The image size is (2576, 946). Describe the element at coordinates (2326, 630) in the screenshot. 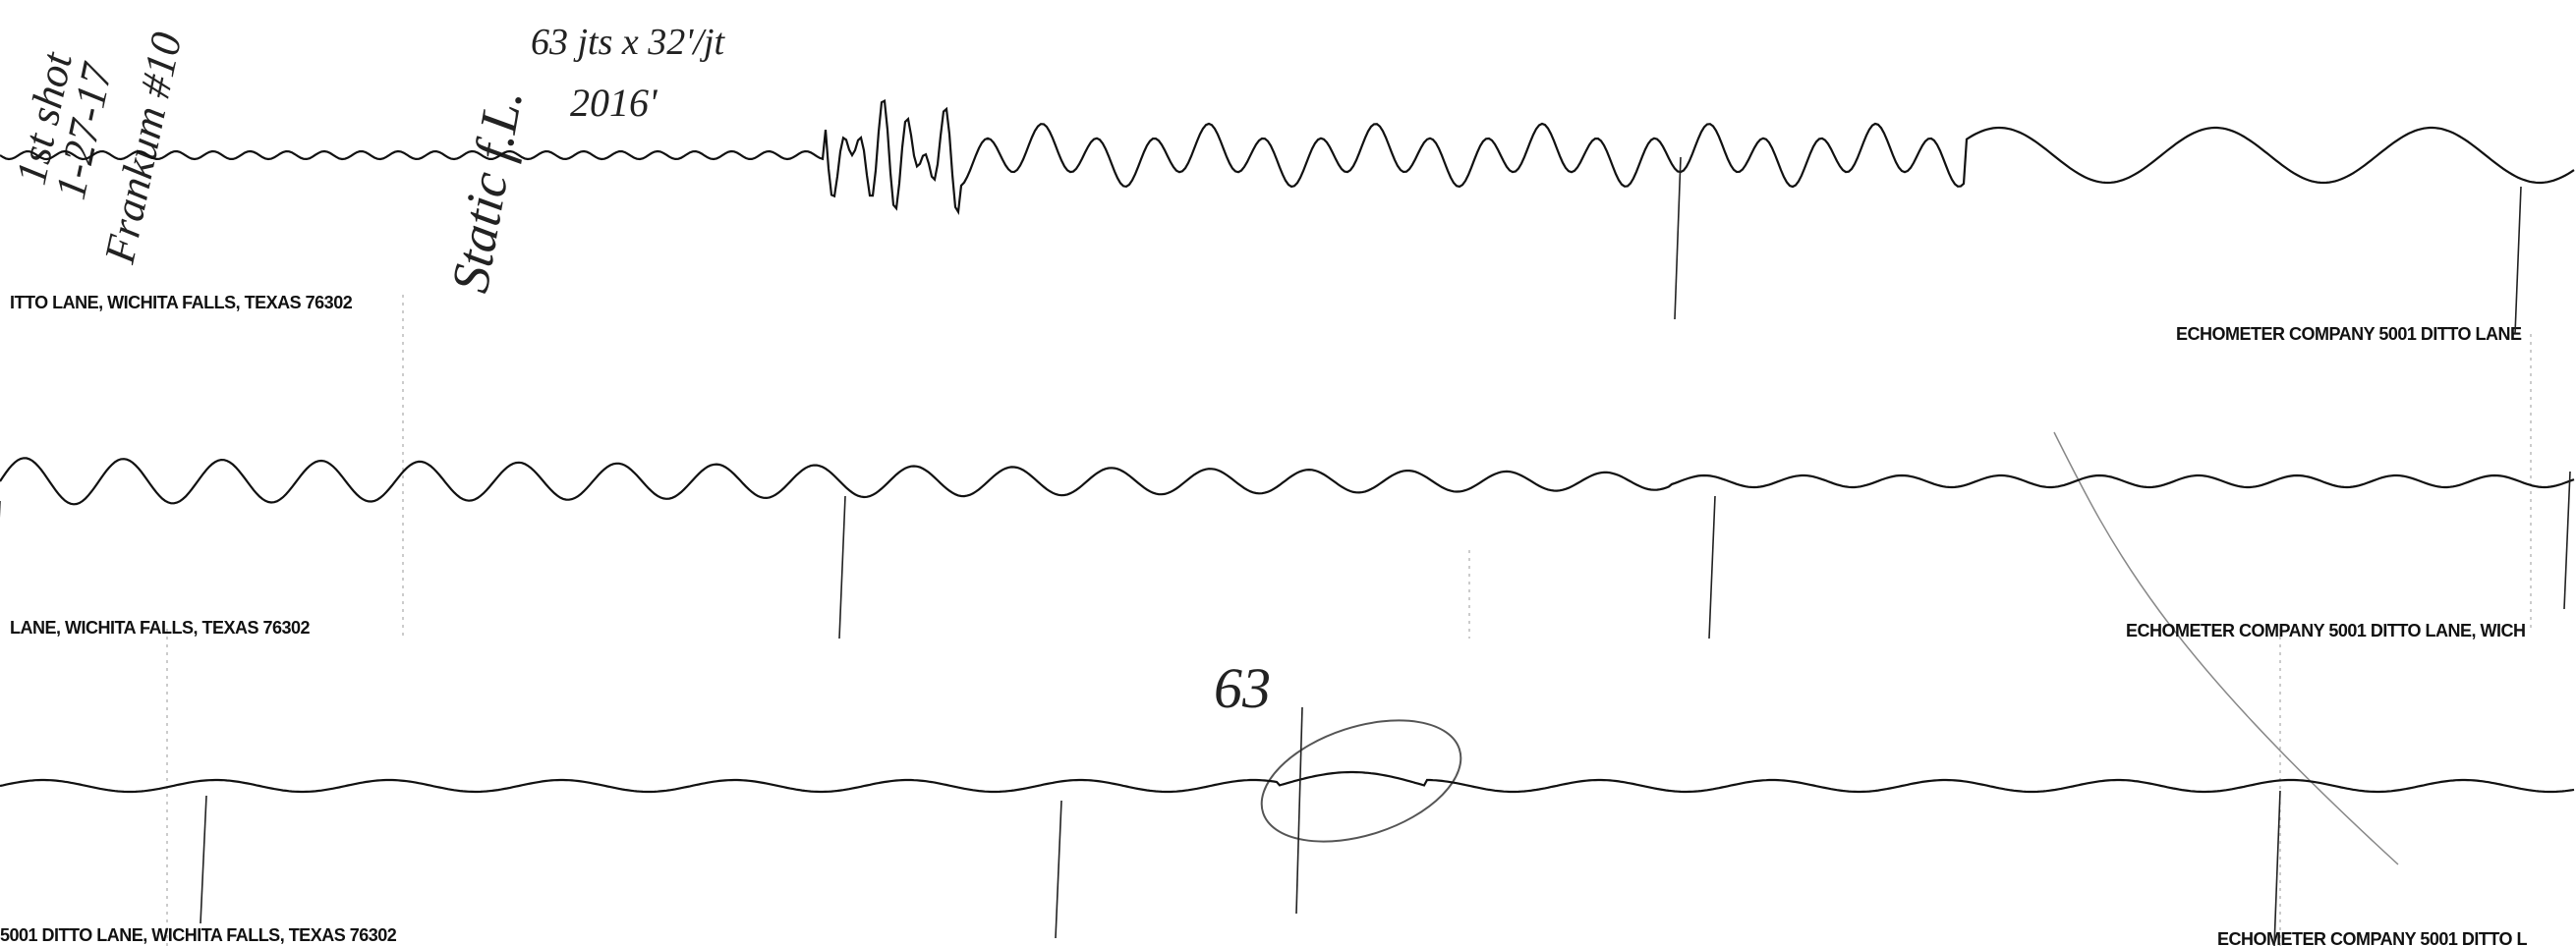

I see `row-right-label: ECHOMETER COMPANY 5001 DITTO LANE, WICH` at that location.